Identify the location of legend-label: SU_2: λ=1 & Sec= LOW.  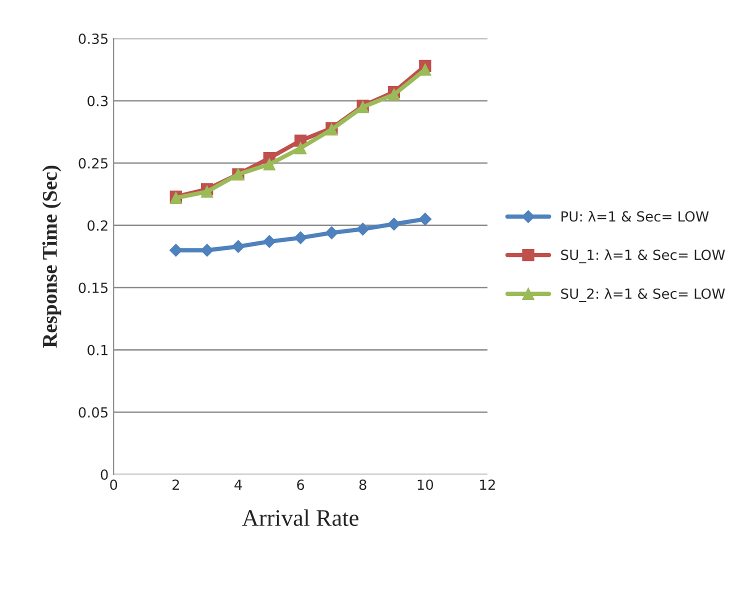
(643, 295).